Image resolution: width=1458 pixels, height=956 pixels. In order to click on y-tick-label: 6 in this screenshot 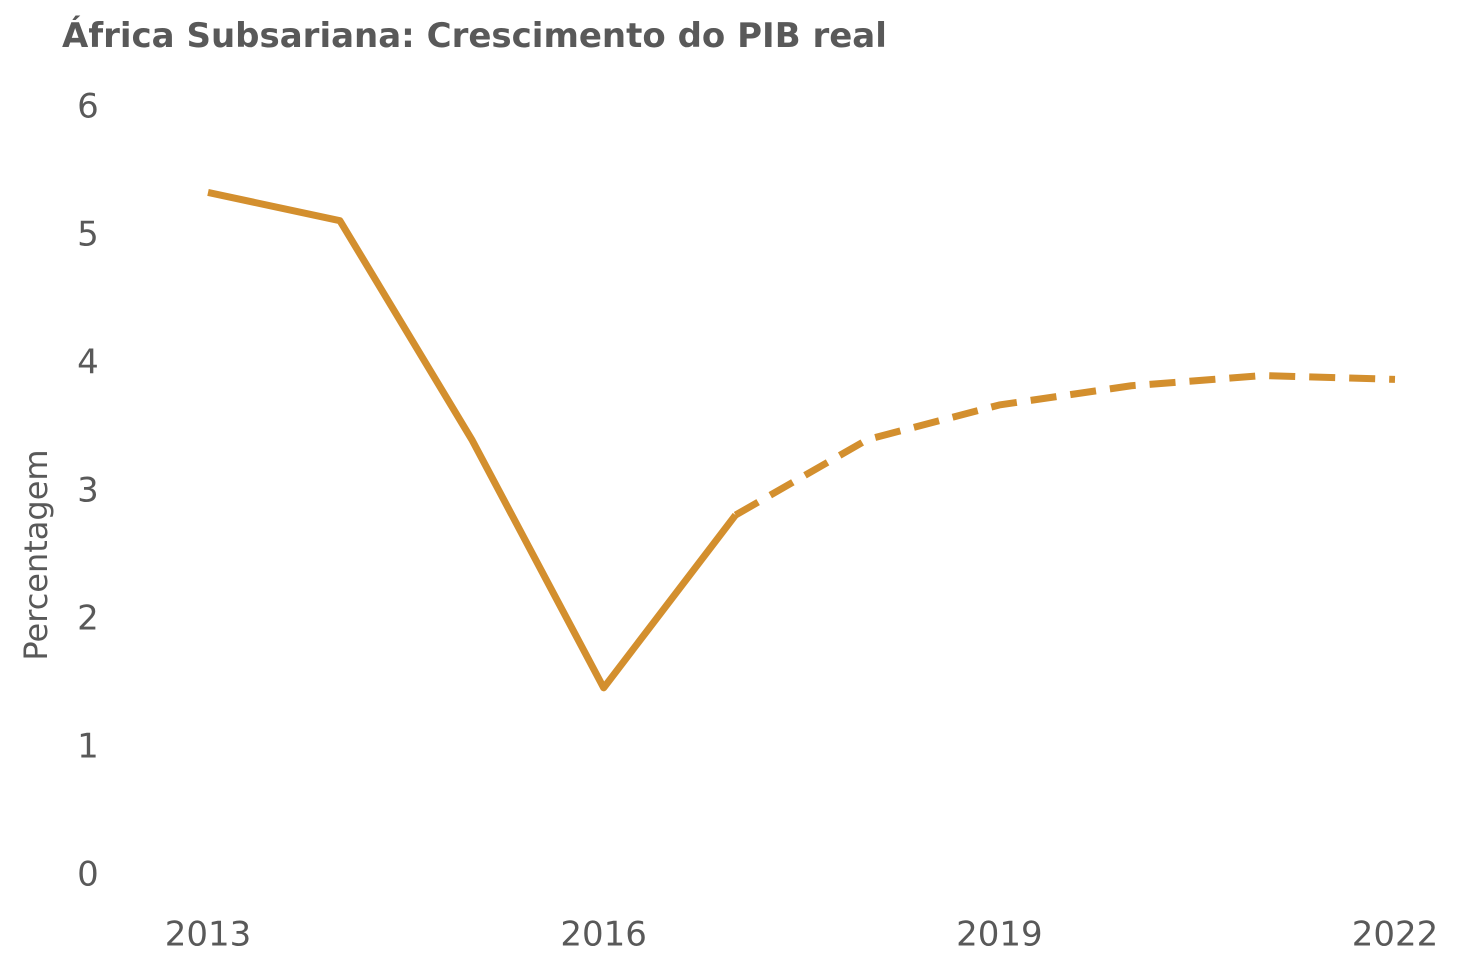, I will do `click(88, 107)`.